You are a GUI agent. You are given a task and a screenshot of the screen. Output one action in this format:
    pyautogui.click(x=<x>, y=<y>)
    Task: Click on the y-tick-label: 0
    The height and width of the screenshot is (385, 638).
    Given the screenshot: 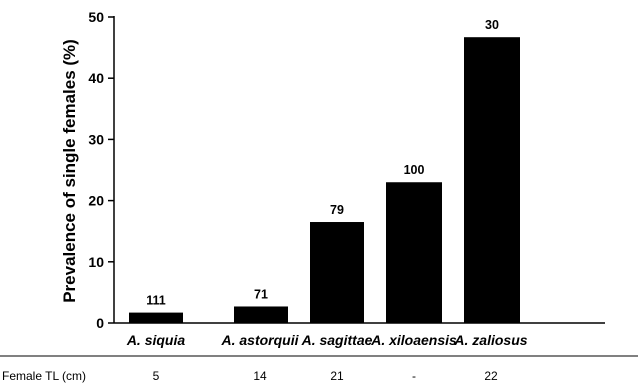 What is the action you would take?
    pyautogui.click(x=100, y=323)
    